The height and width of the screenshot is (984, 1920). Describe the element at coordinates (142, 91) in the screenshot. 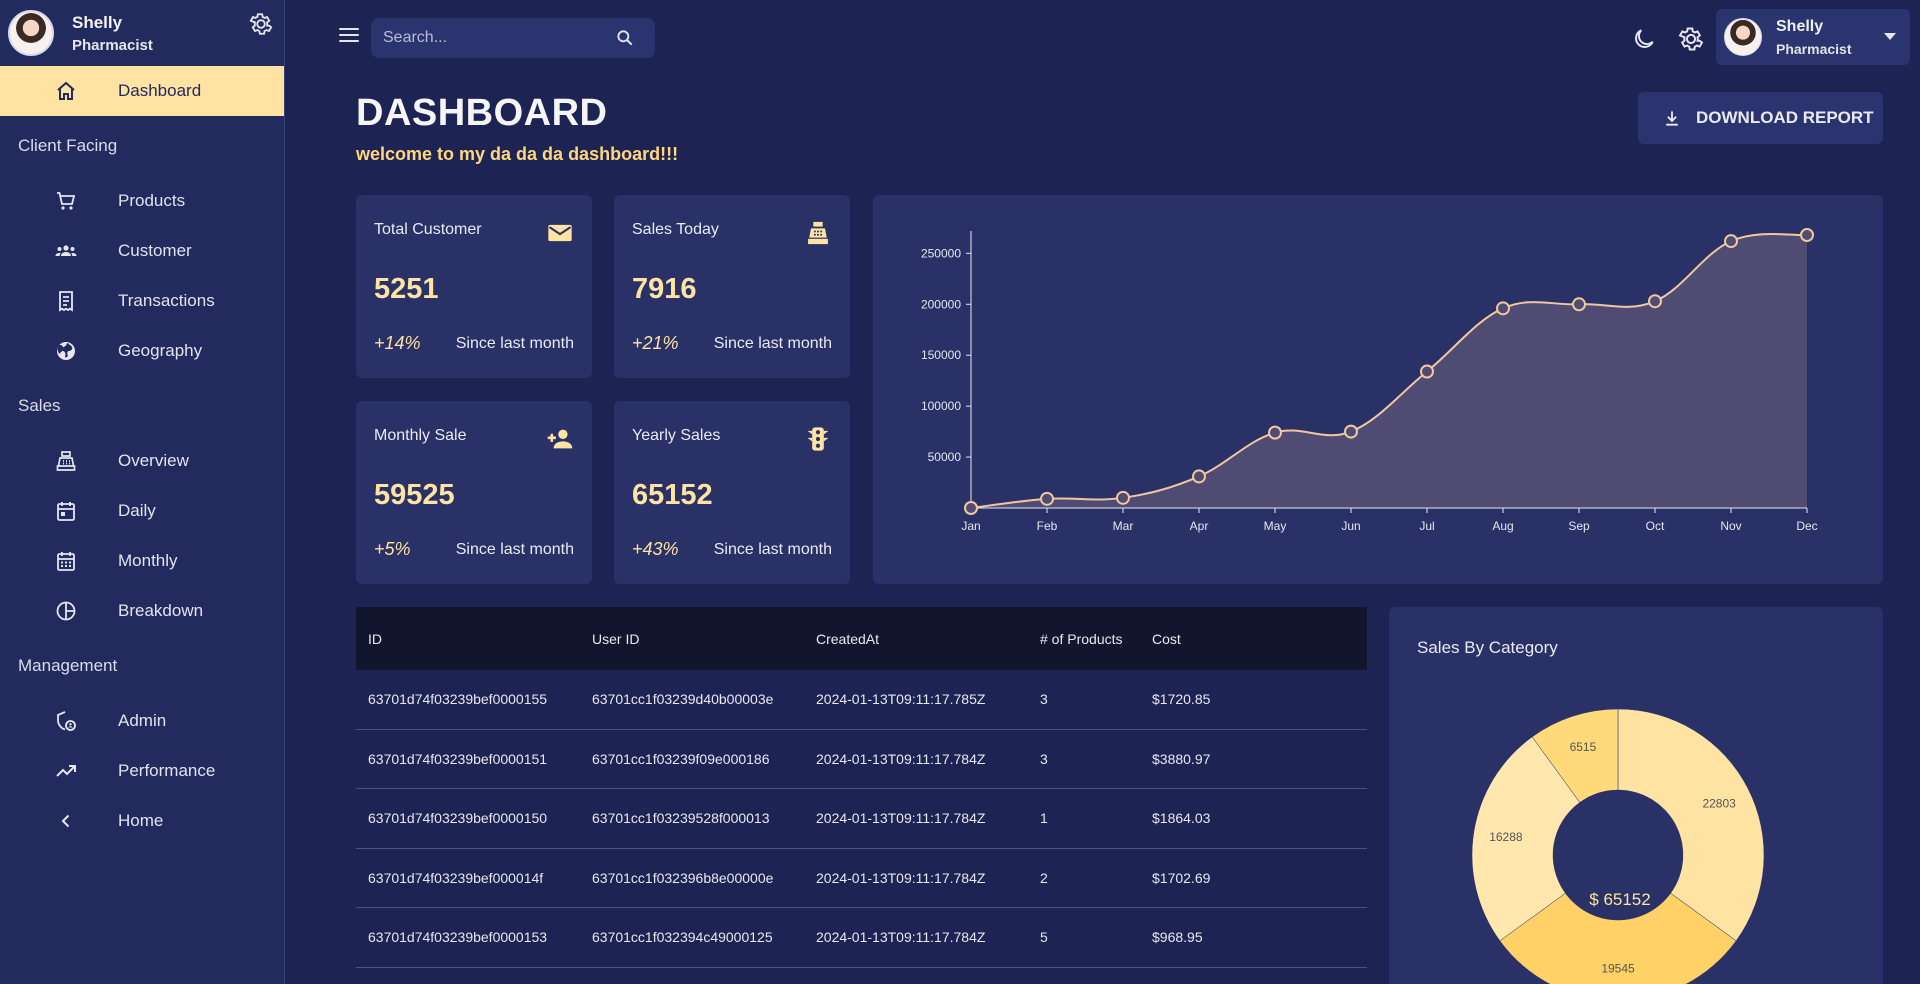

I see `sidebar-item-dashboard: Dashboard` at that location.